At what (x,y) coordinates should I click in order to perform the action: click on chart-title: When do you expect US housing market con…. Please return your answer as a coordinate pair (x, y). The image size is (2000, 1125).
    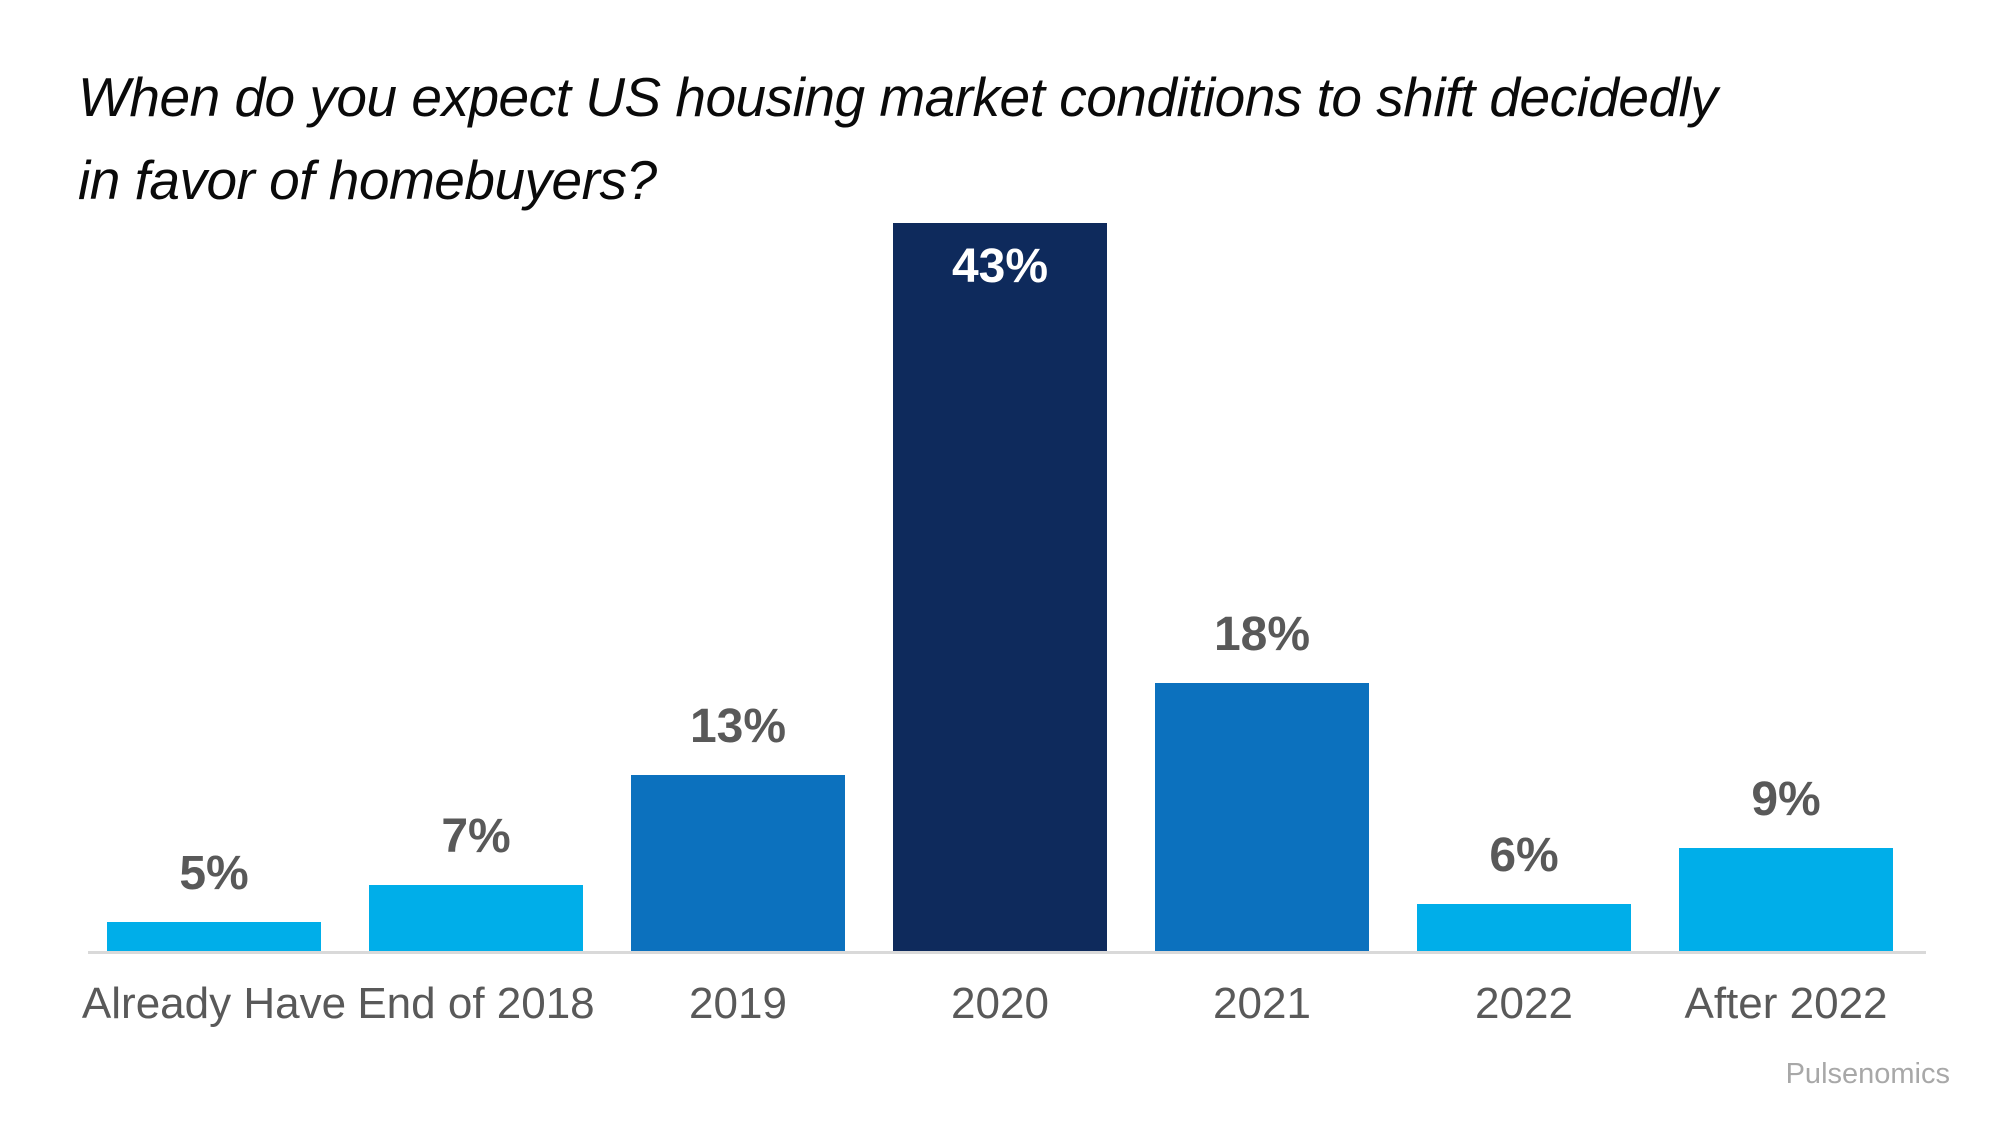
    Looking at the image, I should click on (898, 139).